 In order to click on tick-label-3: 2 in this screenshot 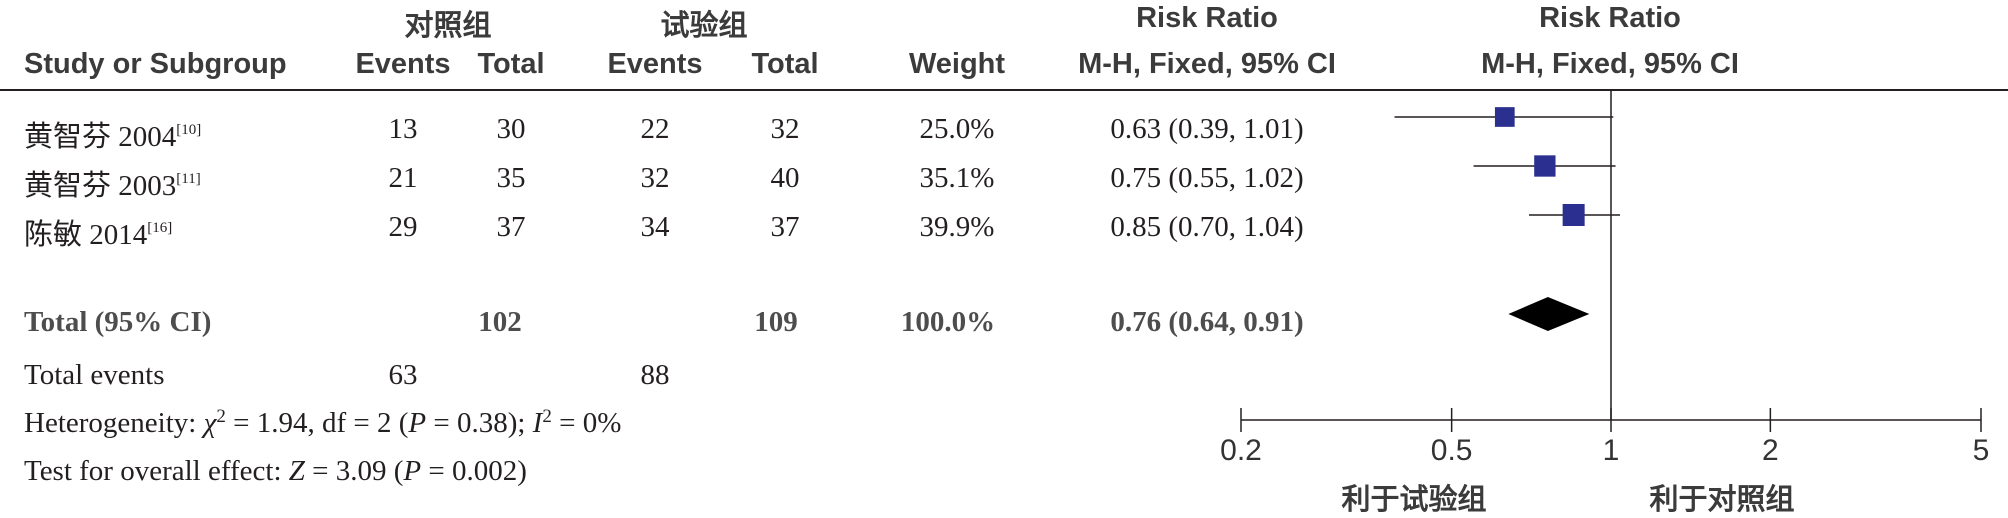, I will do `click(1770, 450)`.